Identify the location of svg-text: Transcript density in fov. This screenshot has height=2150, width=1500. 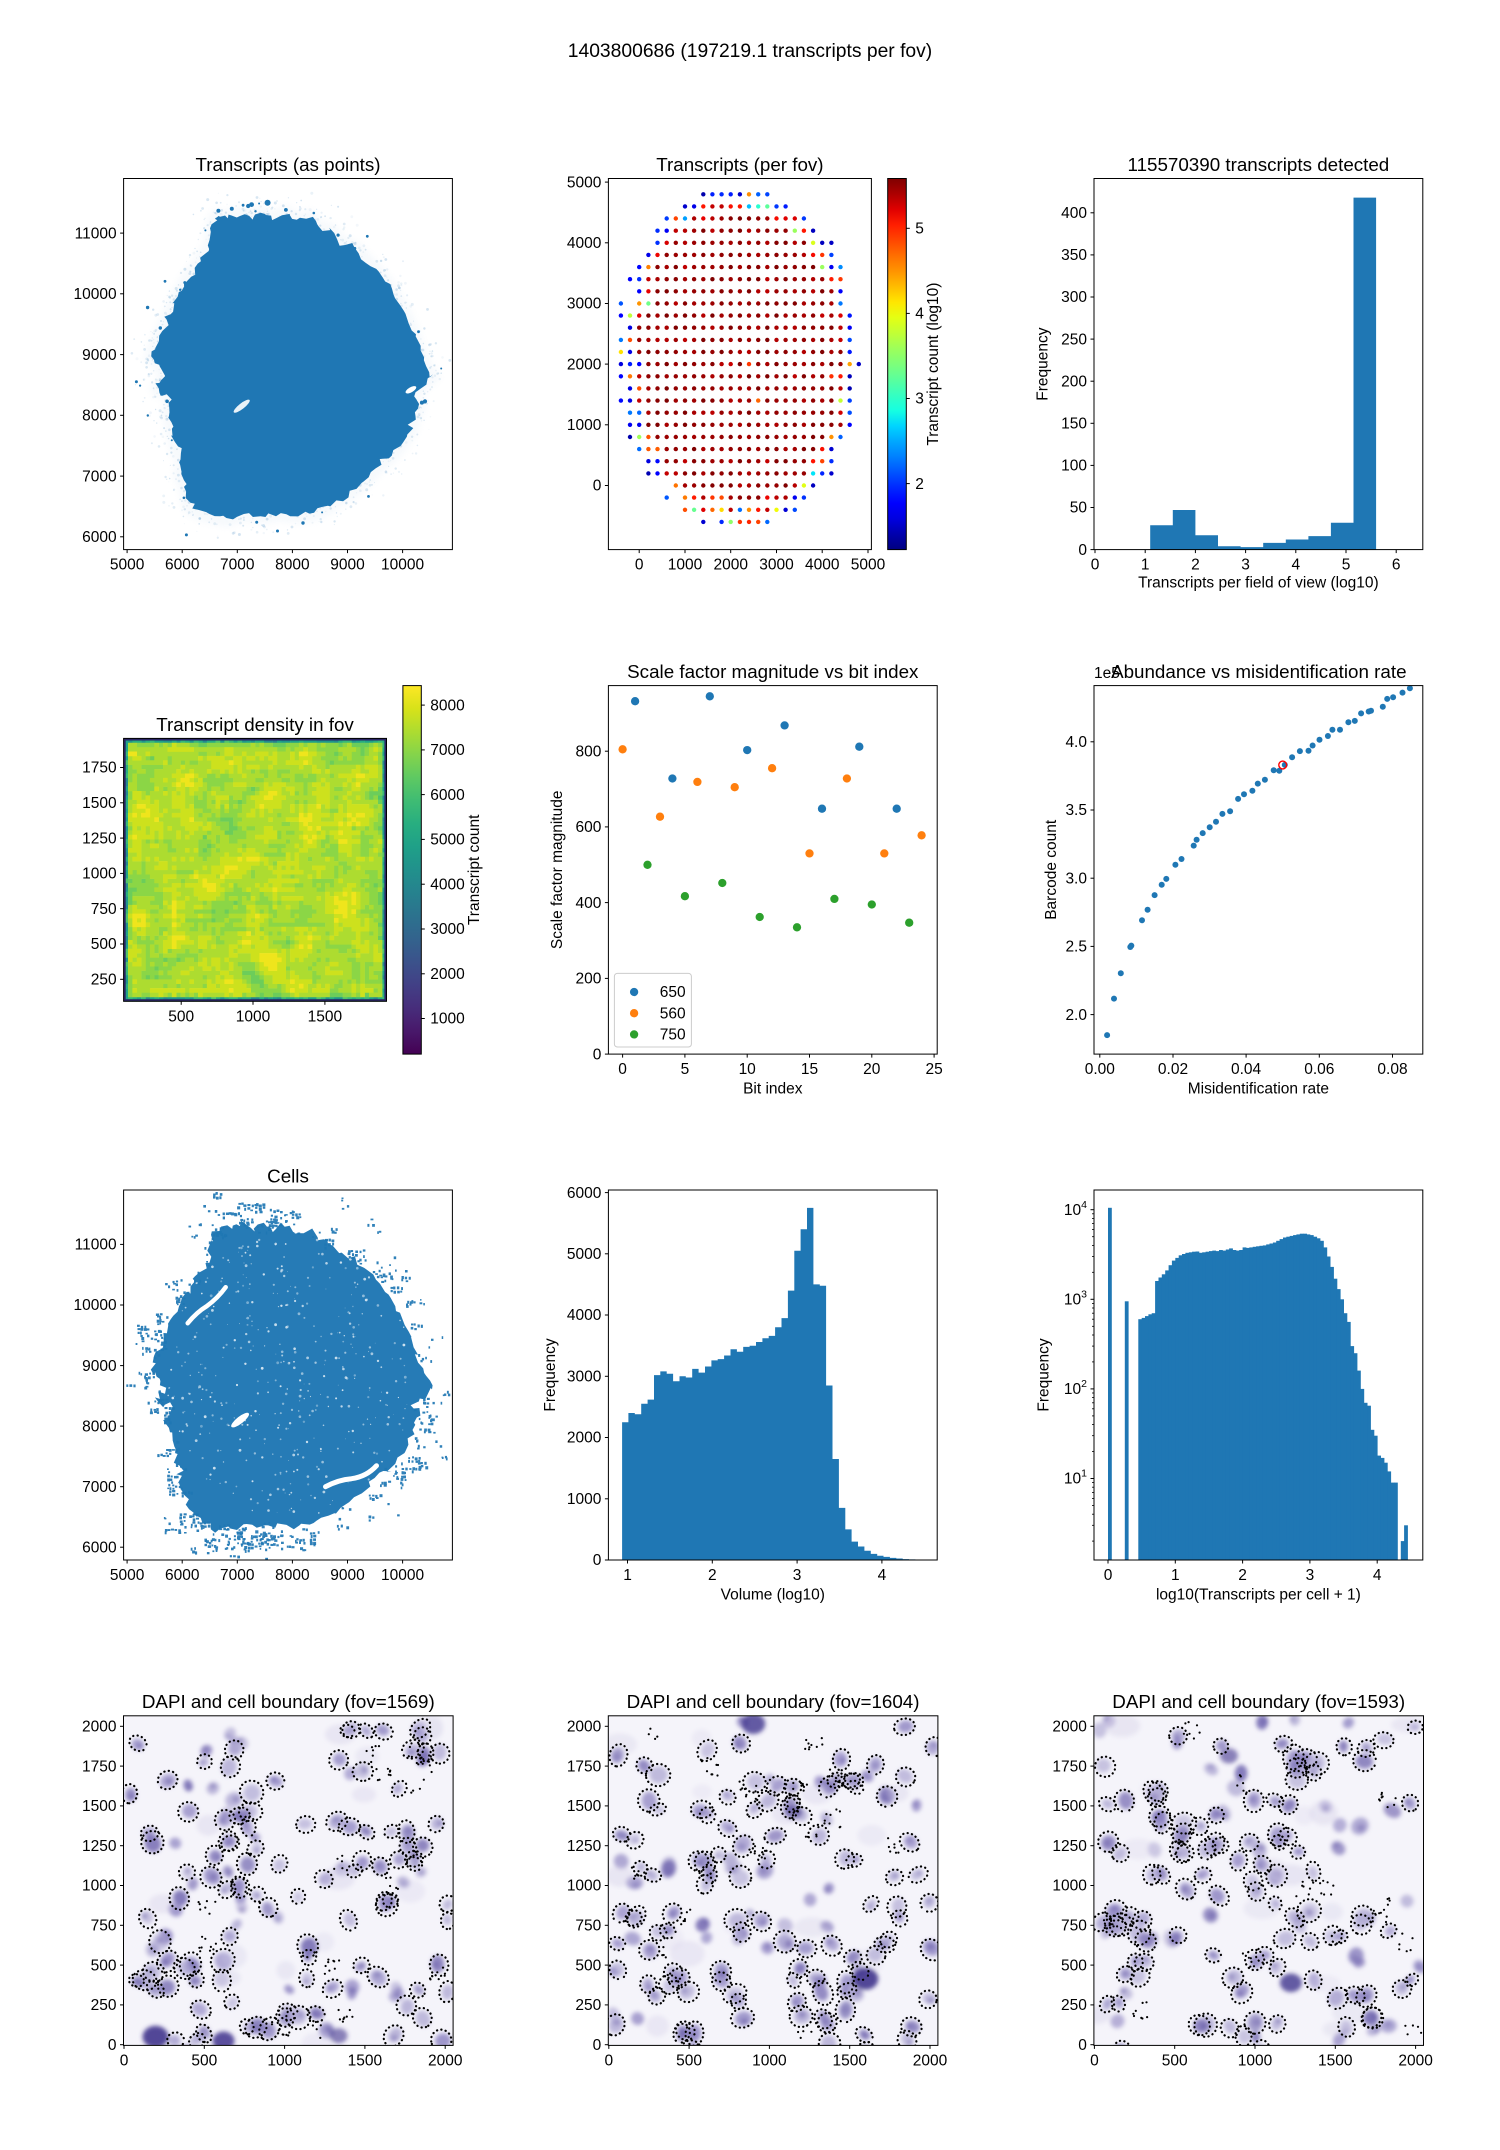
(255, 724).